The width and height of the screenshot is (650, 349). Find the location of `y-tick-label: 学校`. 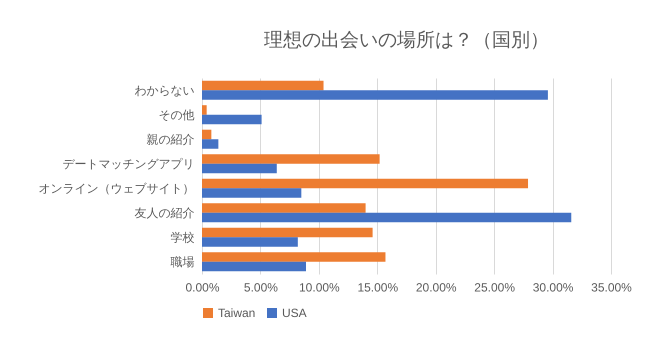

y-tick-label: 学校 is located at coordinates (182, 237).